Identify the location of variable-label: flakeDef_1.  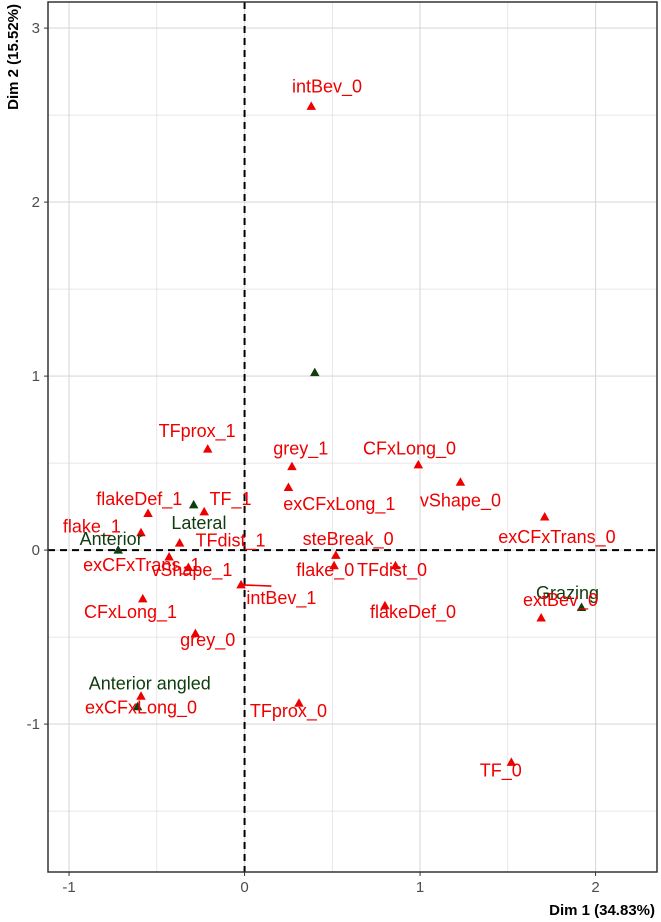
(139, 499).